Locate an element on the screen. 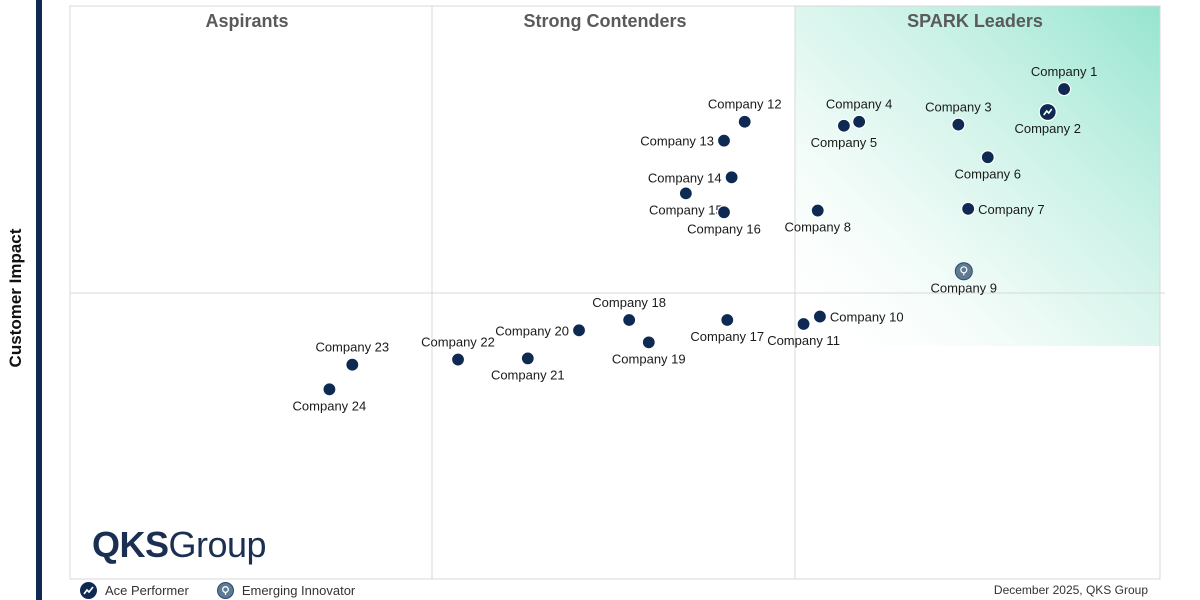 This screenshot has height=600, width=1200. quadrant-title-aspirants: Aspirants is located at coordinates (246, 21).